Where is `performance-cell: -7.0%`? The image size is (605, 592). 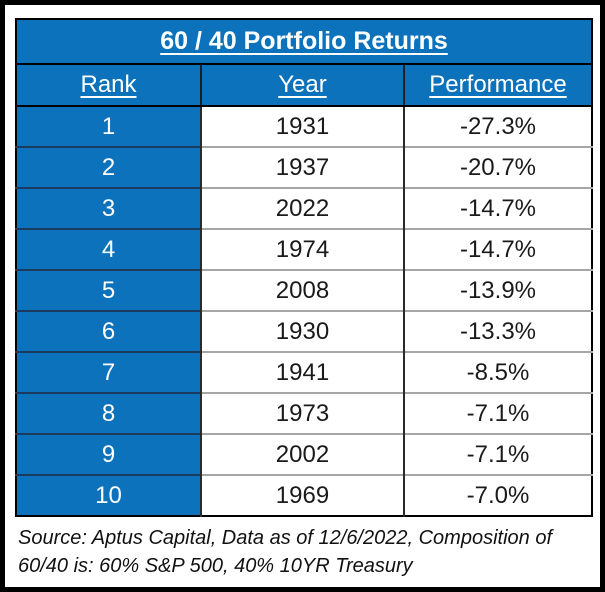
performance-cell: -7.0% is located at coordinates (497, 495).